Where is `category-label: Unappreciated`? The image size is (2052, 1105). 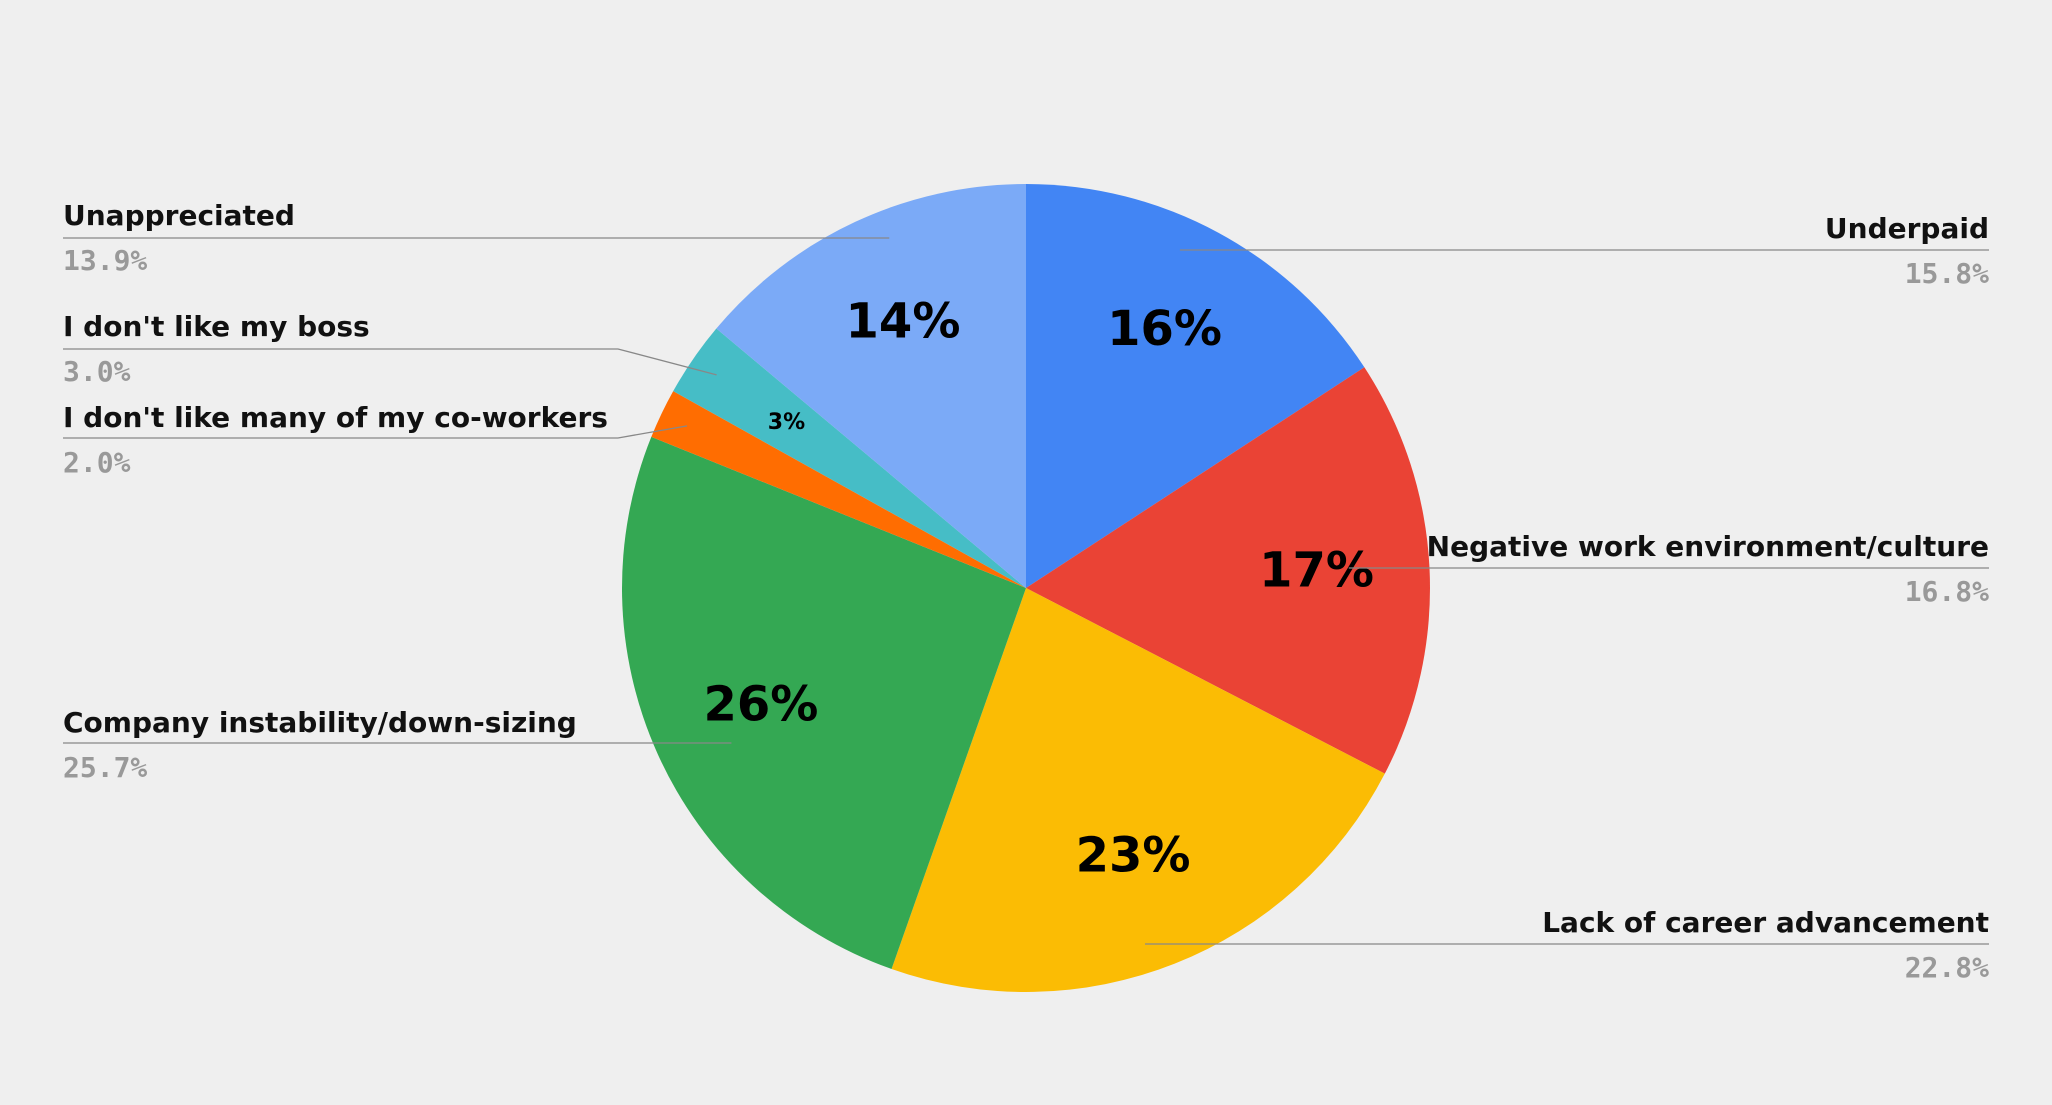 category-label: Unappreciated is located at coordinates (179, 215).